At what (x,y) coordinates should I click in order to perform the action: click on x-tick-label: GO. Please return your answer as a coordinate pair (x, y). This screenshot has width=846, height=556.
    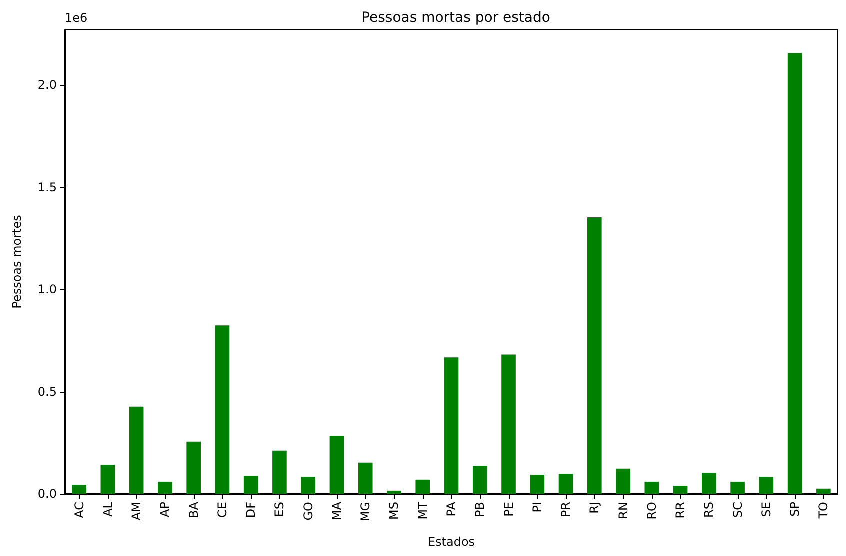
    Looking at the image, I should click on (308, 511).